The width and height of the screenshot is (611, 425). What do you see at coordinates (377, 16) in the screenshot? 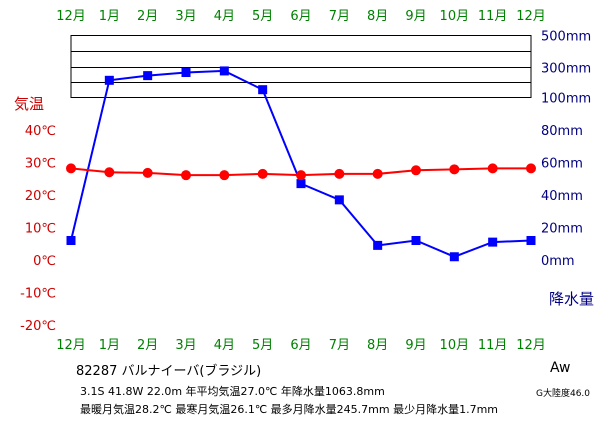
I see `month-label-top: 8月` at bounding box center [377, 16].